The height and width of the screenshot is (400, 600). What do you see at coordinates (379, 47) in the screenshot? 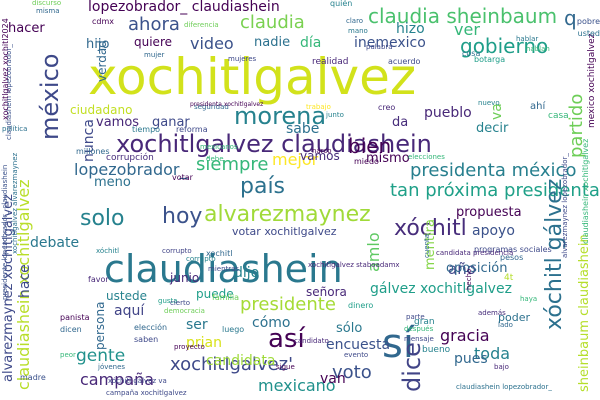
I see `cloud-word: palabra` at bounding box center [379, 47].